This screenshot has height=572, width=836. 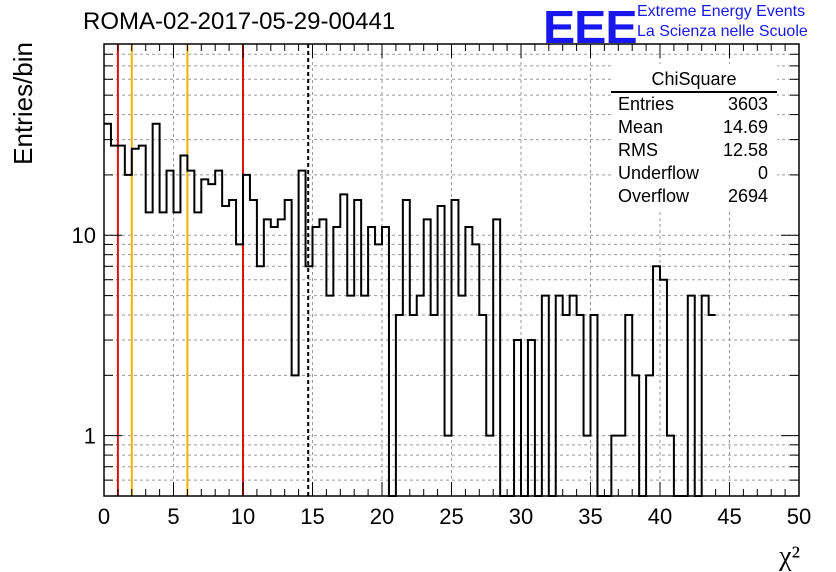 I want to click on stats-label: Underflow, so click(x=659, y=173).